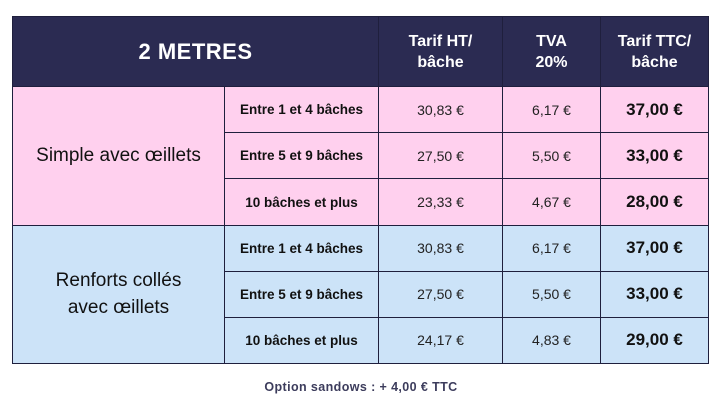 The height and width of the screenshot is (405, 722). What do you see at coordinates (440, 340) in the screenshot?
I see `price-ht-cell: 24,17 €` at bounding box center [440, 340].